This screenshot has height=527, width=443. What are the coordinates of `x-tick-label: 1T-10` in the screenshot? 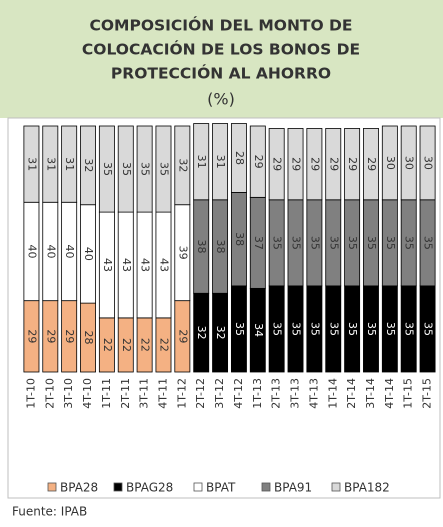 It's located at (30, 393).